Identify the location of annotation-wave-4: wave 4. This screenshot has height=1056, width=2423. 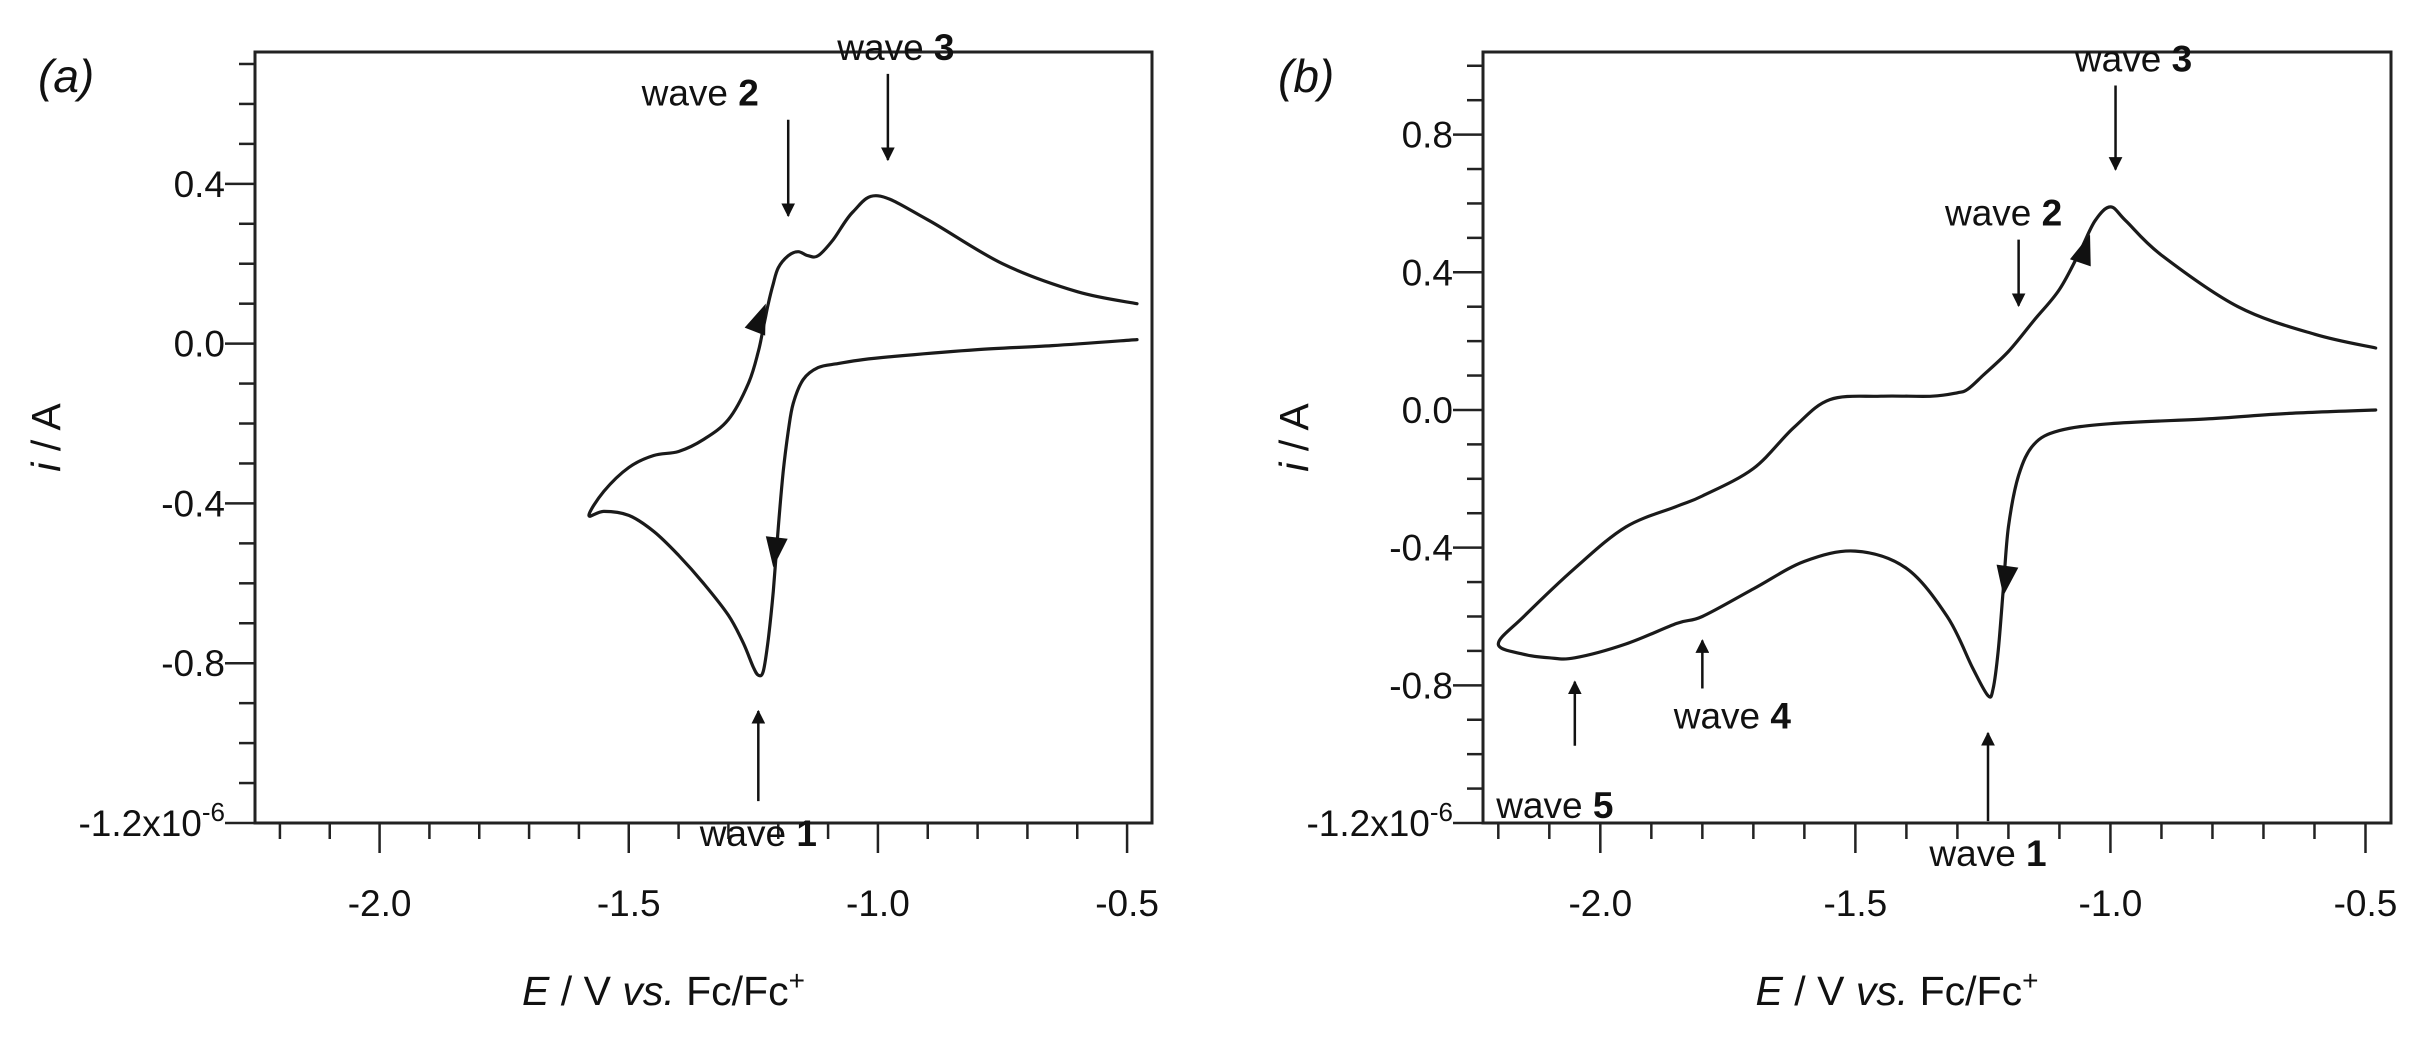
(1732, 687).